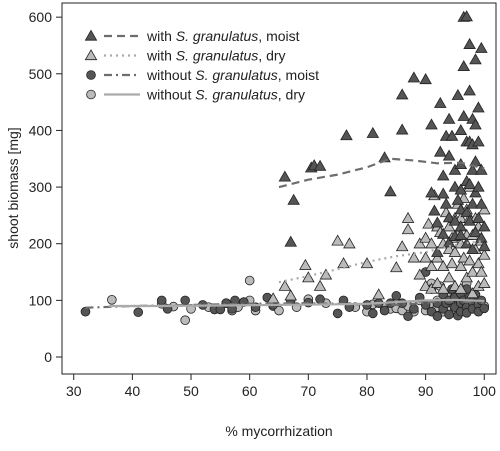 The image size is (500, 451). Describe the element at coordinates (41, 17) in the screenshot. I see `y-tick-label: 600` at that location.